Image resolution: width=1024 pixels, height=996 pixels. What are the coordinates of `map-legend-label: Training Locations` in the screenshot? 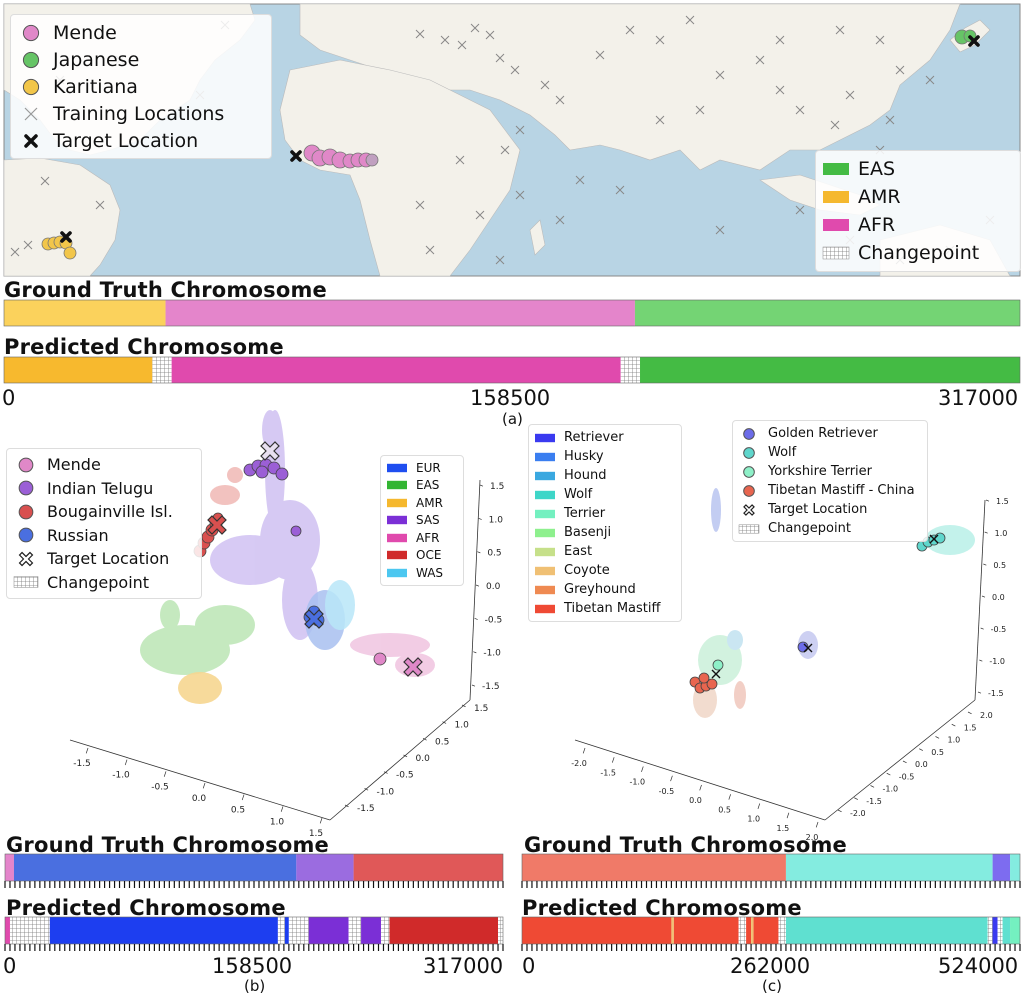 It's located at (139, 113).